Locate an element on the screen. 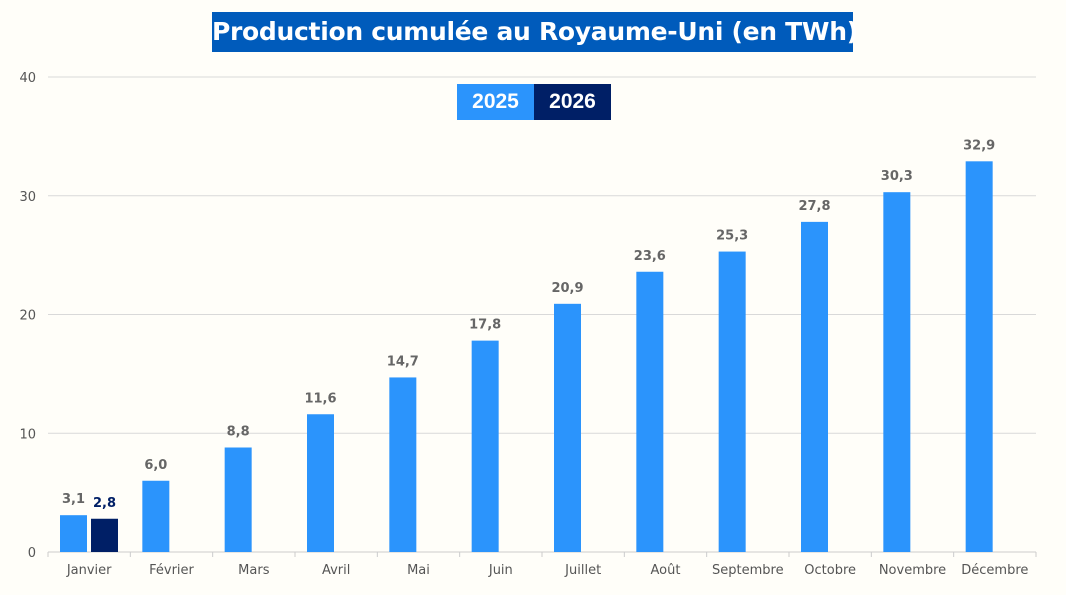 Image resolution: width=1066 pixels, height=595 pixels. data-label: 8,8 is located at coordinates (238, 432).